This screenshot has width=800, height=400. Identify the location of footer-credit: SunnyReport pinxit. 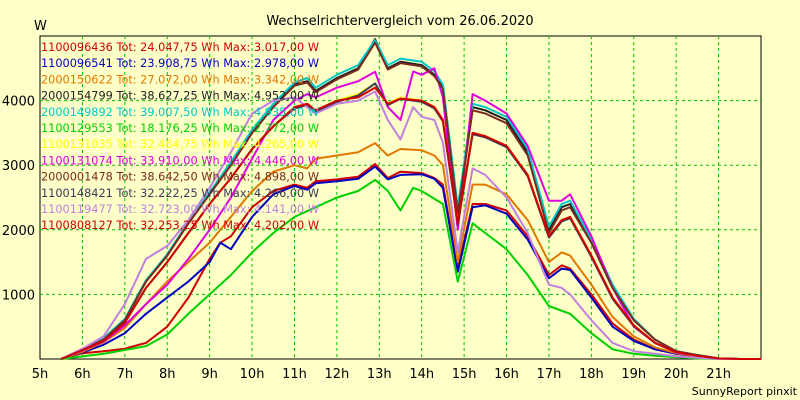
(745, 391).